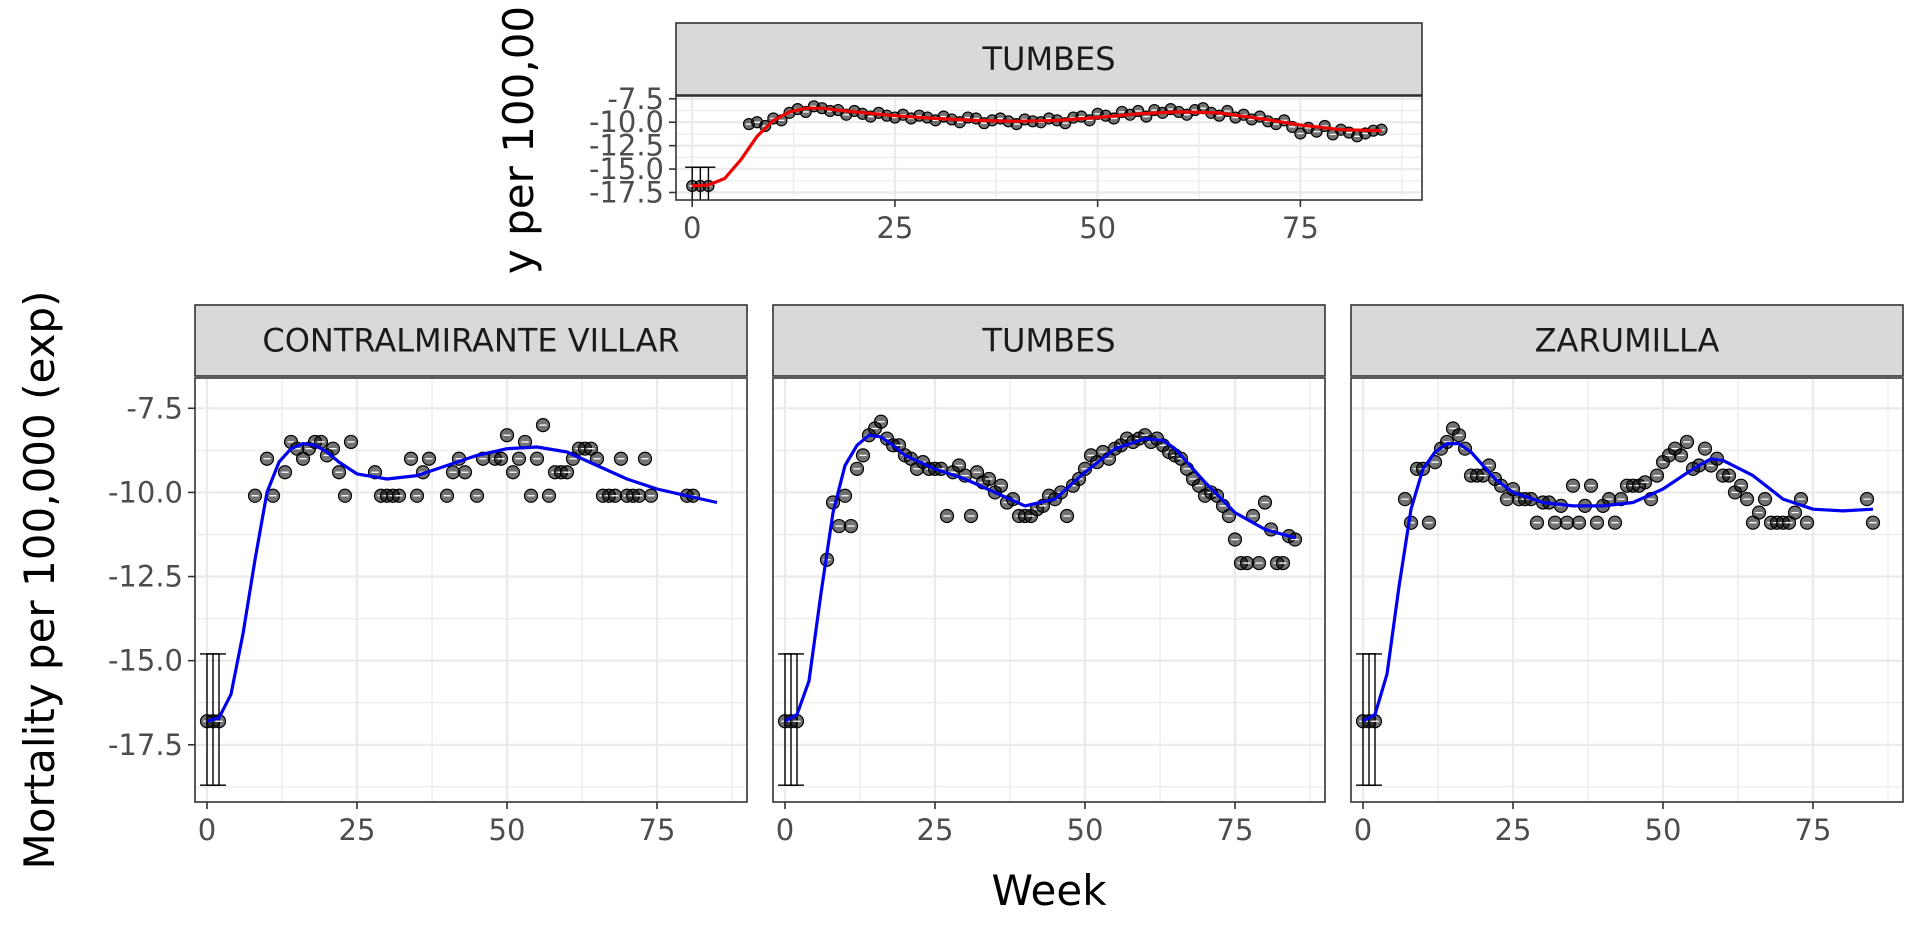 This screenshot has width=1918, height=938. What do you see at coordinates (145, 661) in the screenshot?
I see `y-tick-label: -15.0` at bounding box center [145, 661].